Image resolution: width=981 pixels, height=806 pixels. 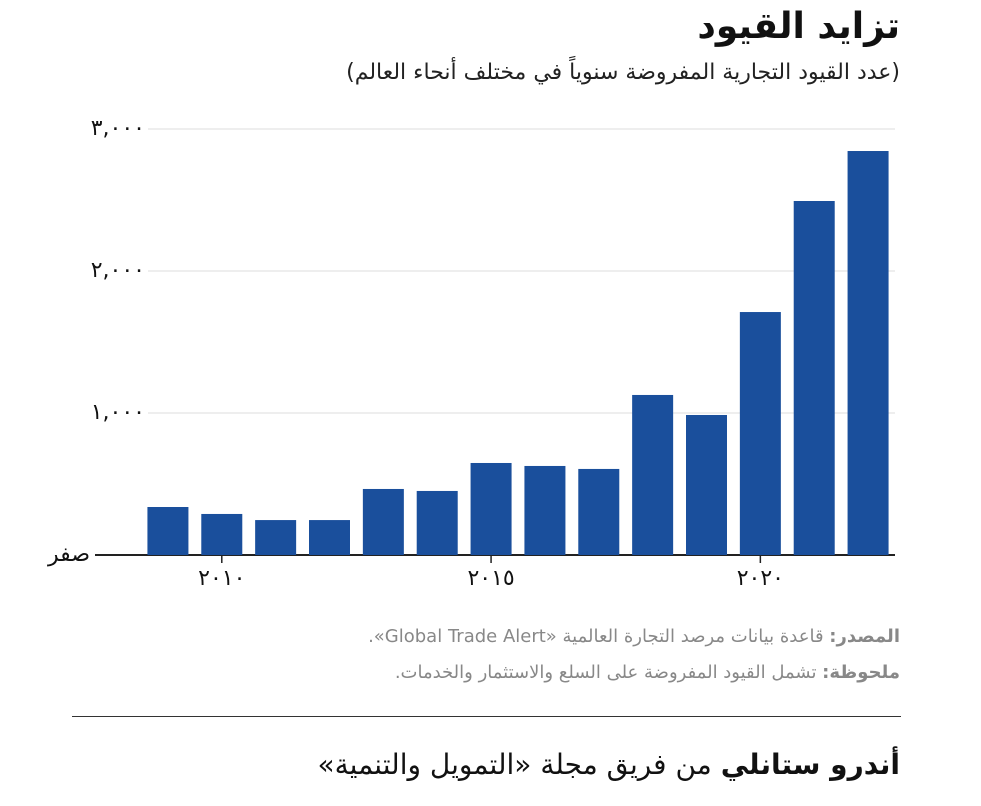 I want to click on y-tick-label: ٢,٠٠٠, so click(x=118, y=270).